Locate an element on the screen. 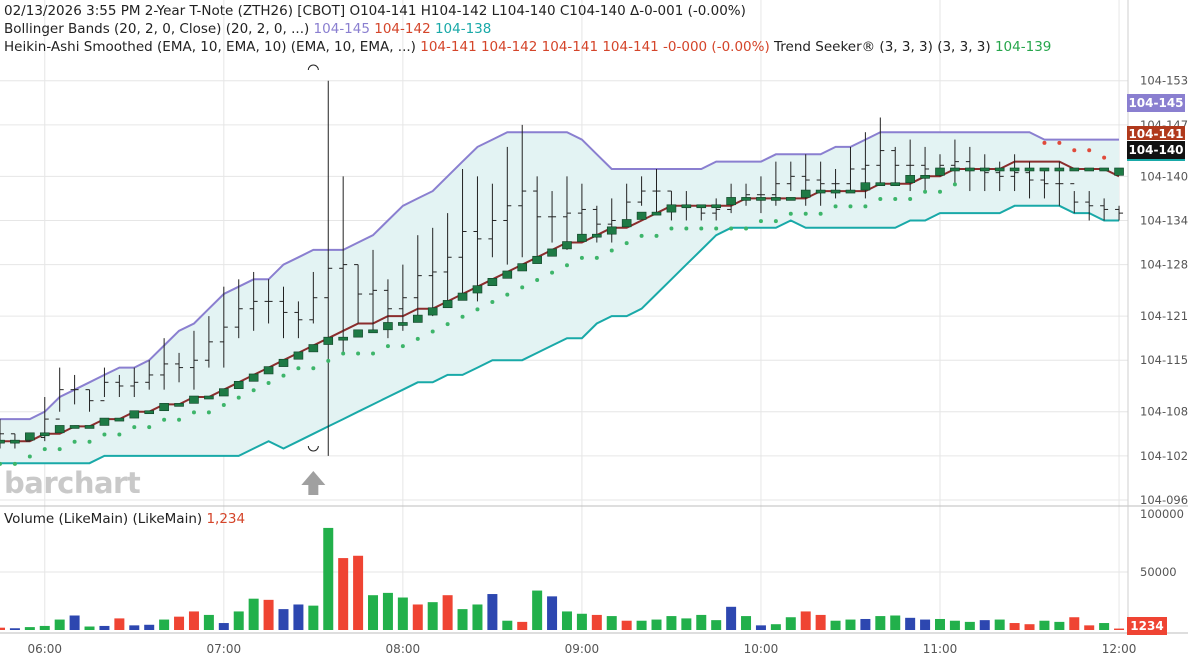 The width and height of the screenshot is (1188, 661). volume-value: 1,234 is located at coordinates (226, 519).